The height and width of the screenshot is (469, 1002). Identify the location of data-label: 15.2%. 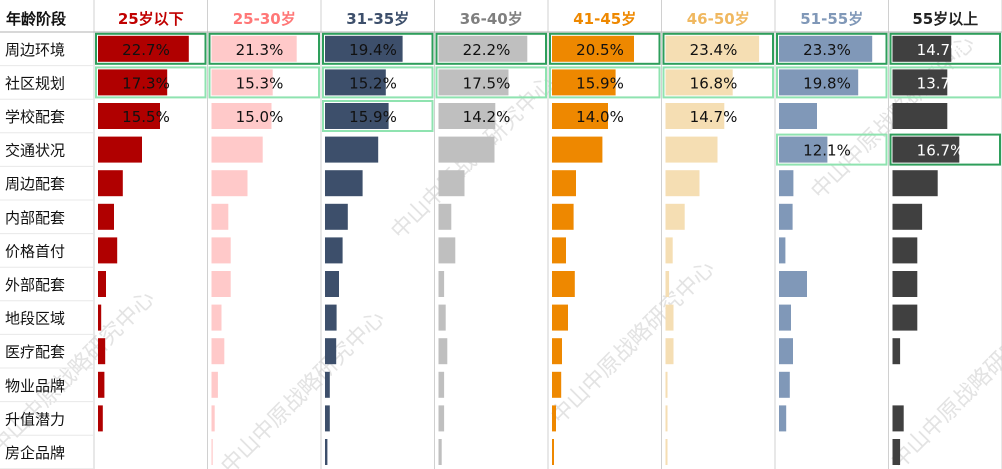
(373, 83).